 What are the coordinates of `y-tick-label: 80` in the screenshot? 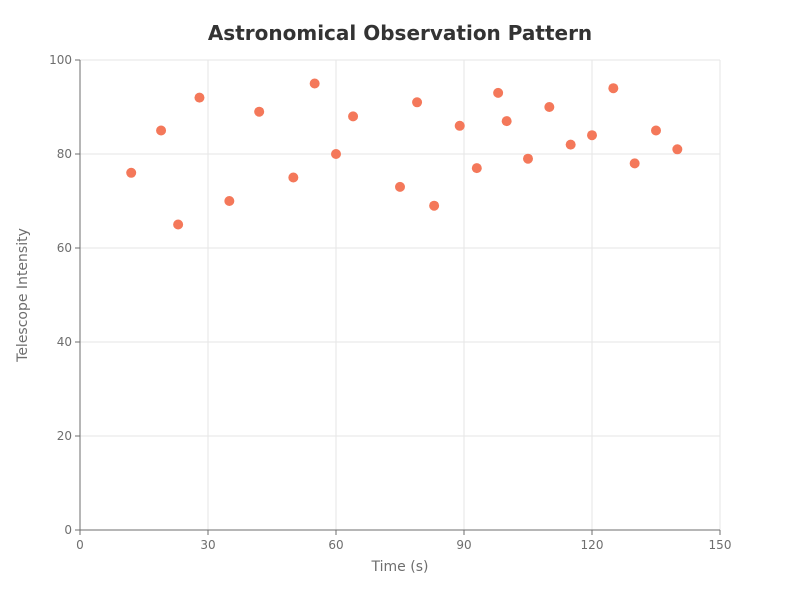 It's located at (64, 154).